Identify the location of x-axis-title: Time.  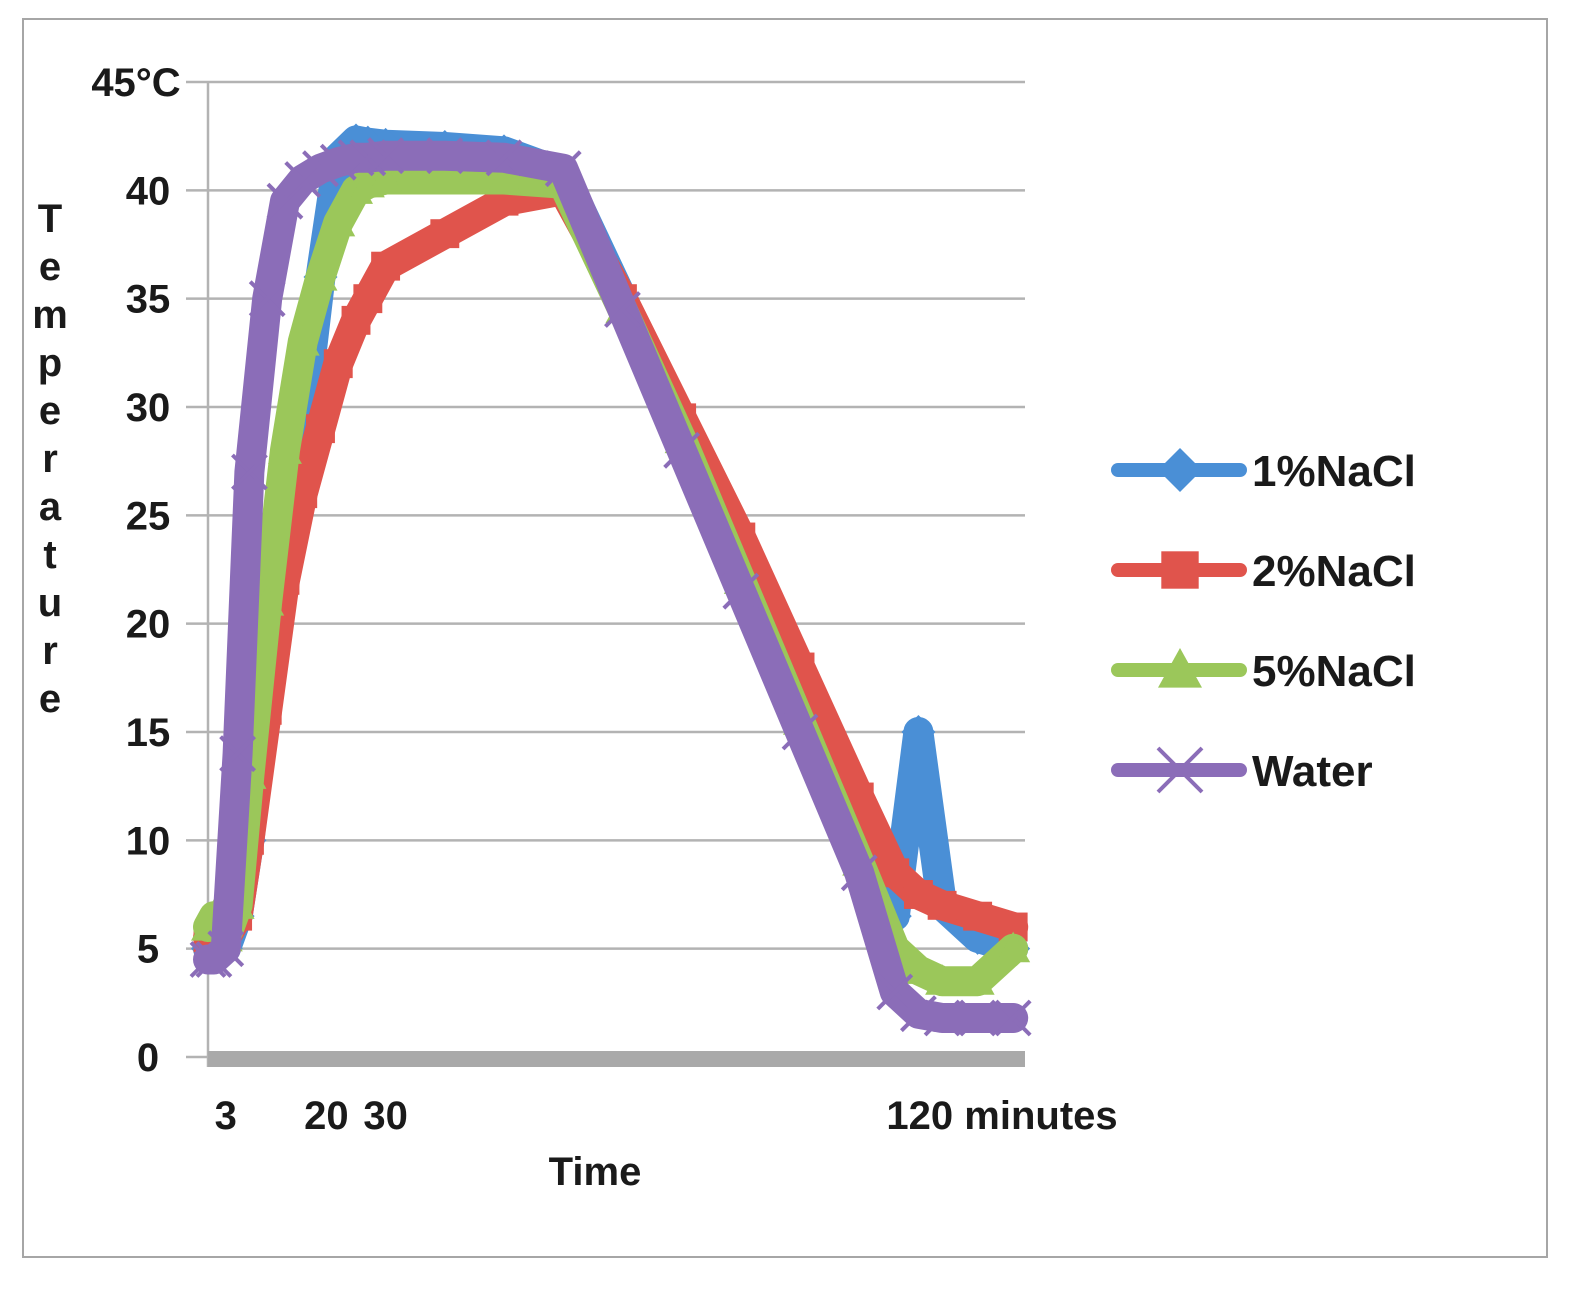
(595, 1172).